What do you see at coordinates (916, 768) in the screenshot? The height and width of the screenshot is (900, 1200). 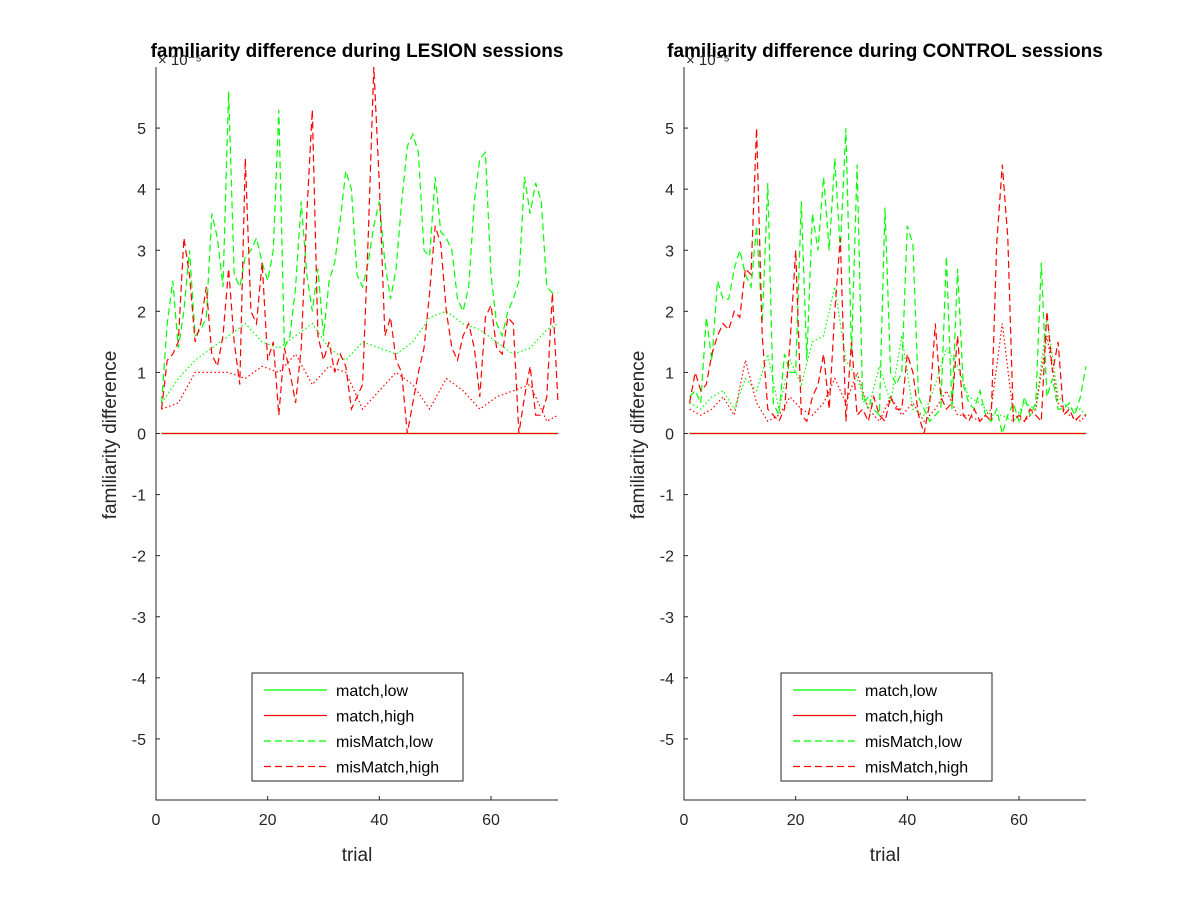 I see `control-legend-label: misMatch,high` at bounding box center [916, 768].